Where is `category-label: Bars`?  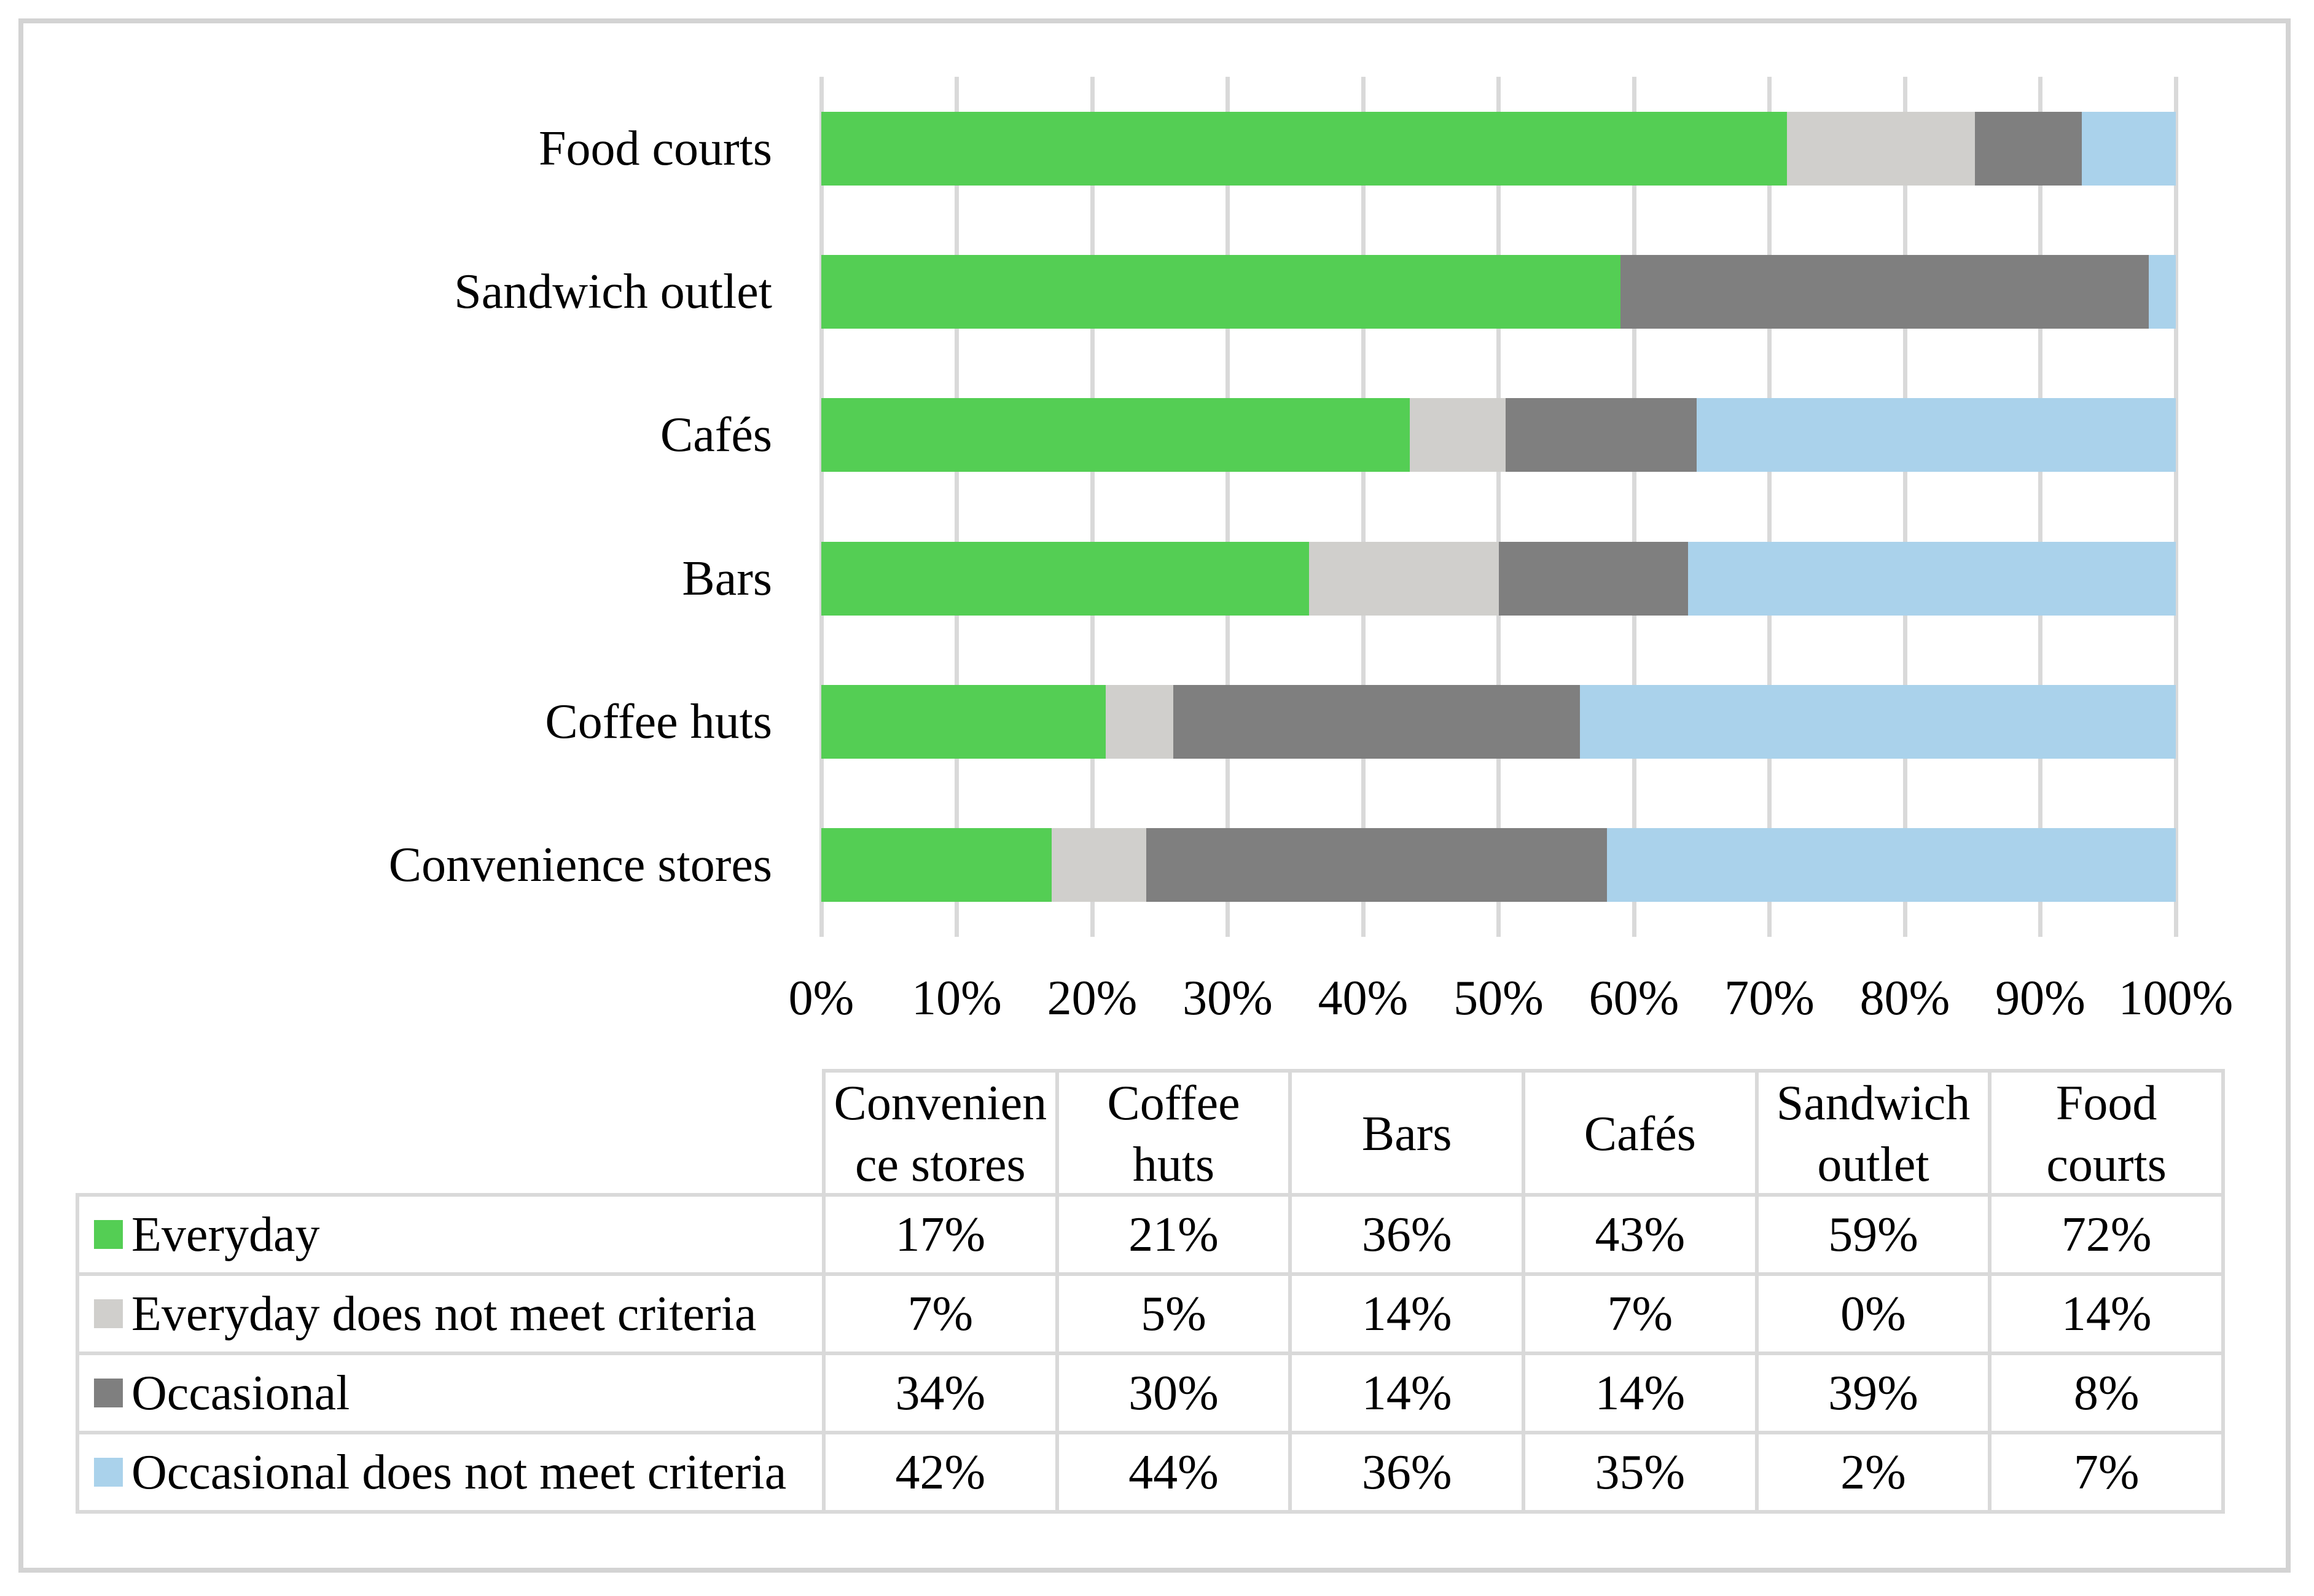
category-label: Bars is located at coordinates (727, 578).